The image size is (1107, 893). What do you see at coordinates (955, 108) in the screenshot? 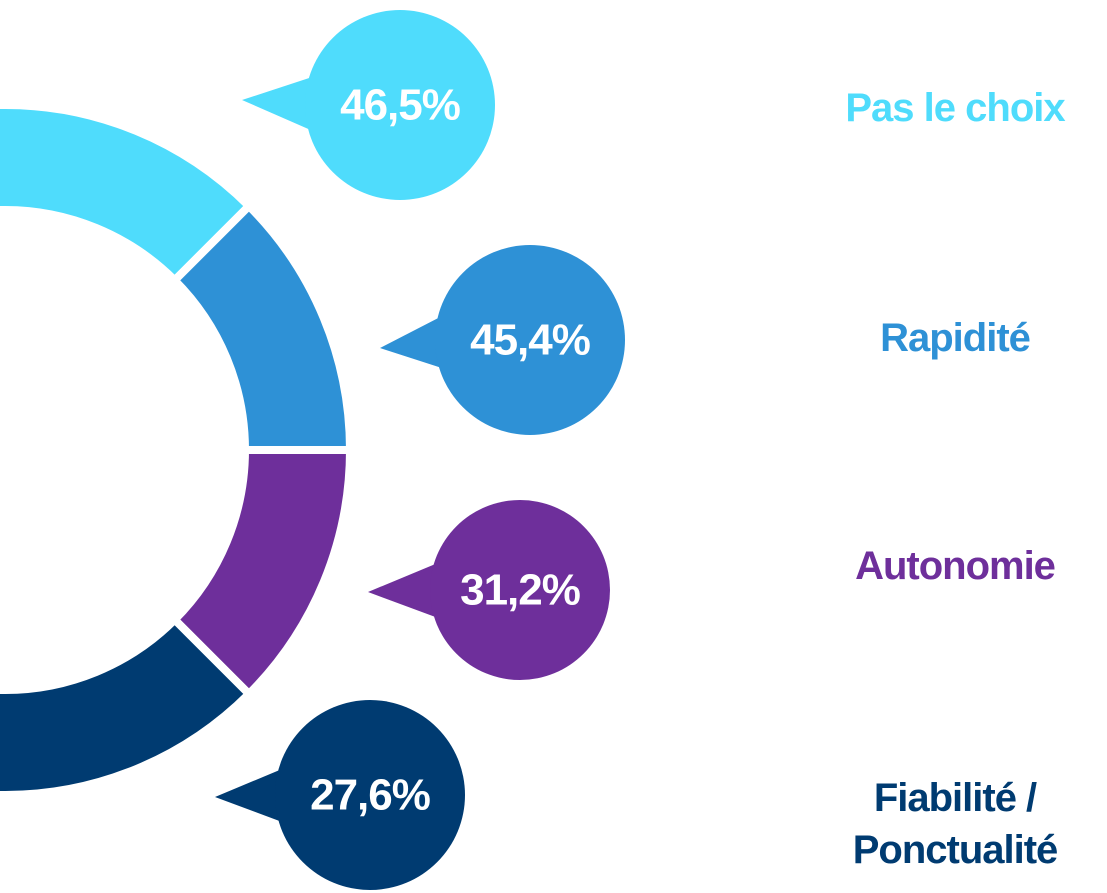
I see `category-label: Pas le choix` at bounding box center [955, 108].